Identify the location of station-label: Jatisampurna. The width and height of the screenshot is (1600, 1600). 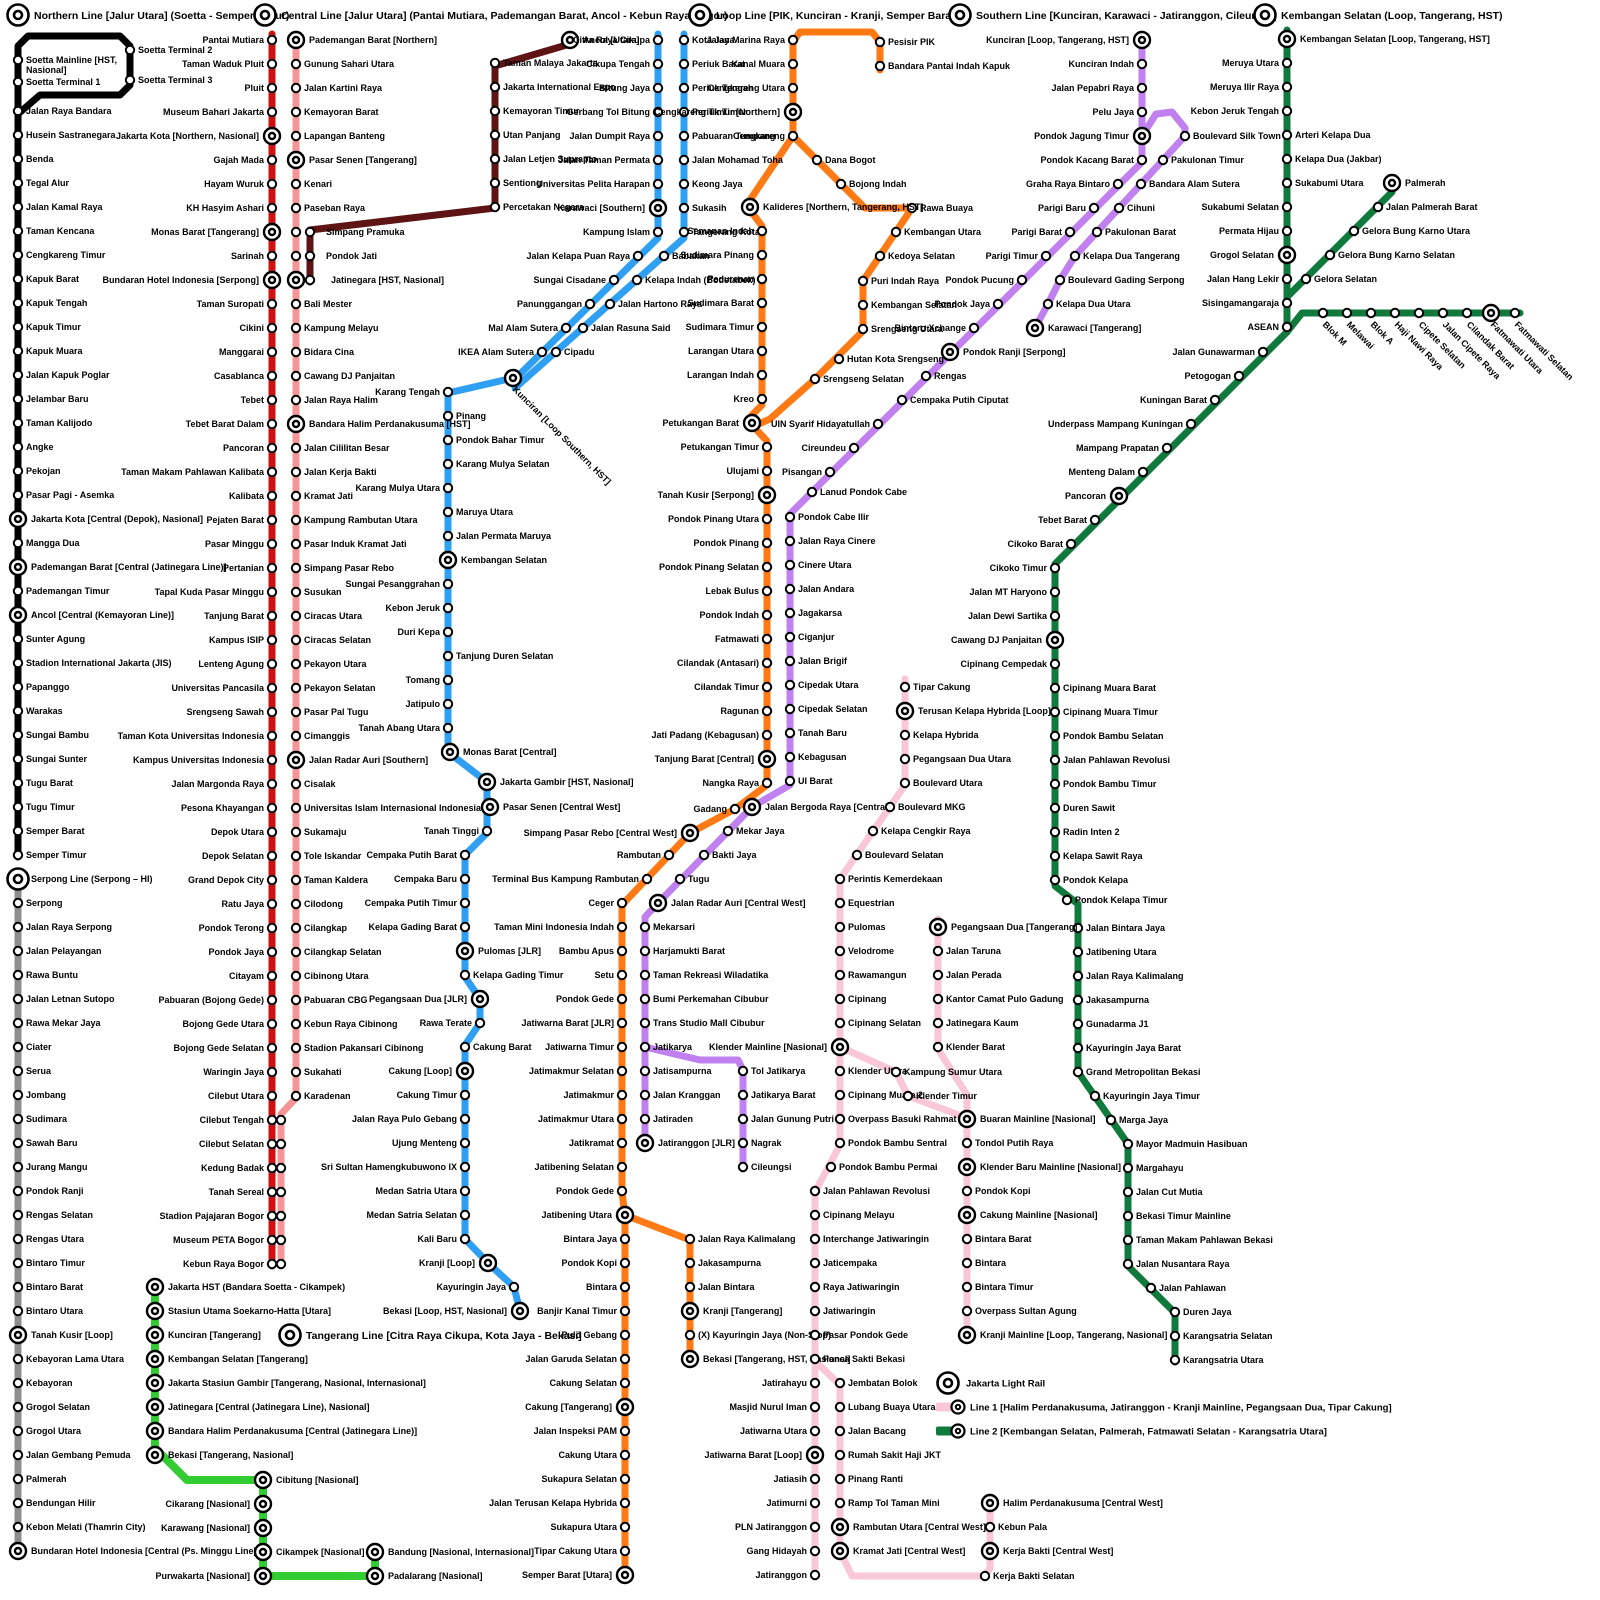
(683, 1071).